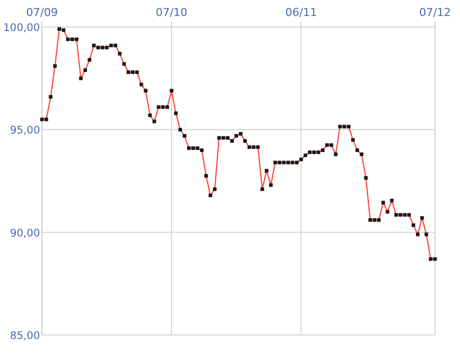  What do you see at coordinates (25, 233) in the screenshot?
I see `y-tick-label: 90,00` at bounding box center [25, 233].